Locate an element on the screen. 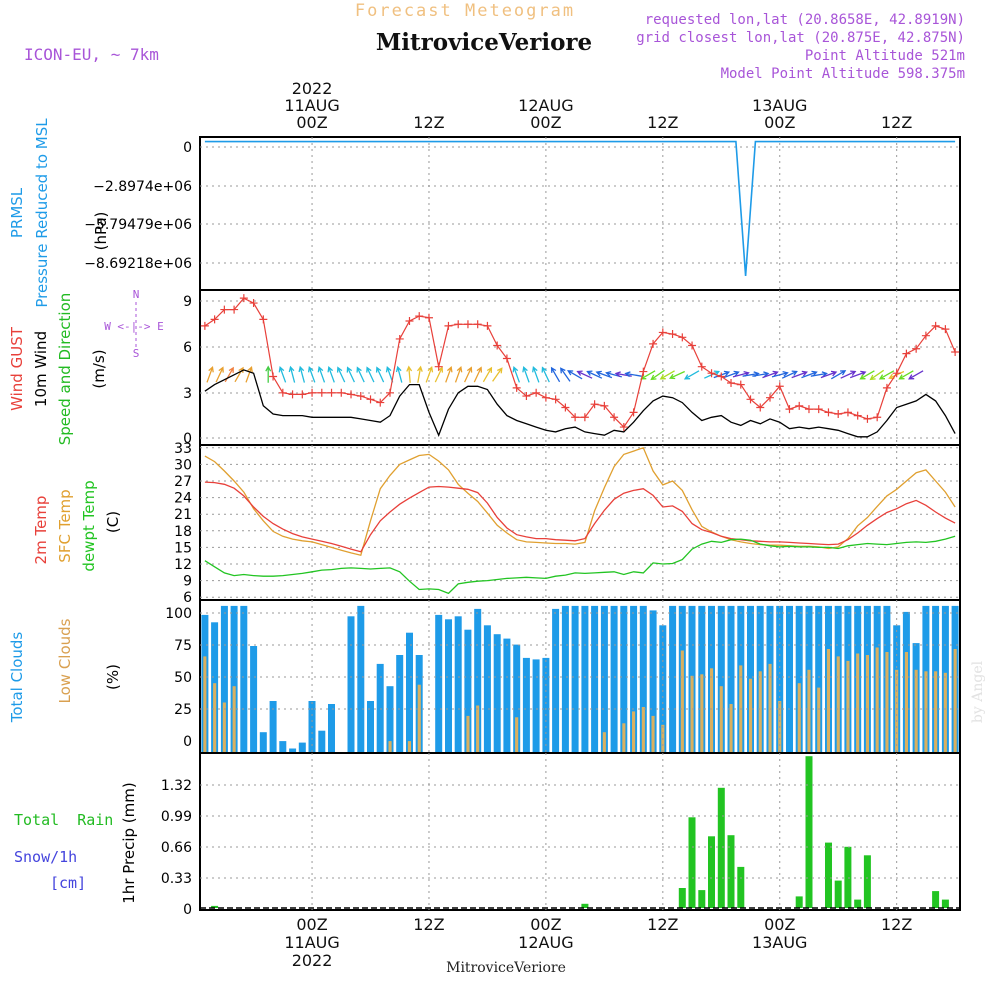  pressure-grid is located at coordinates (580, 213).